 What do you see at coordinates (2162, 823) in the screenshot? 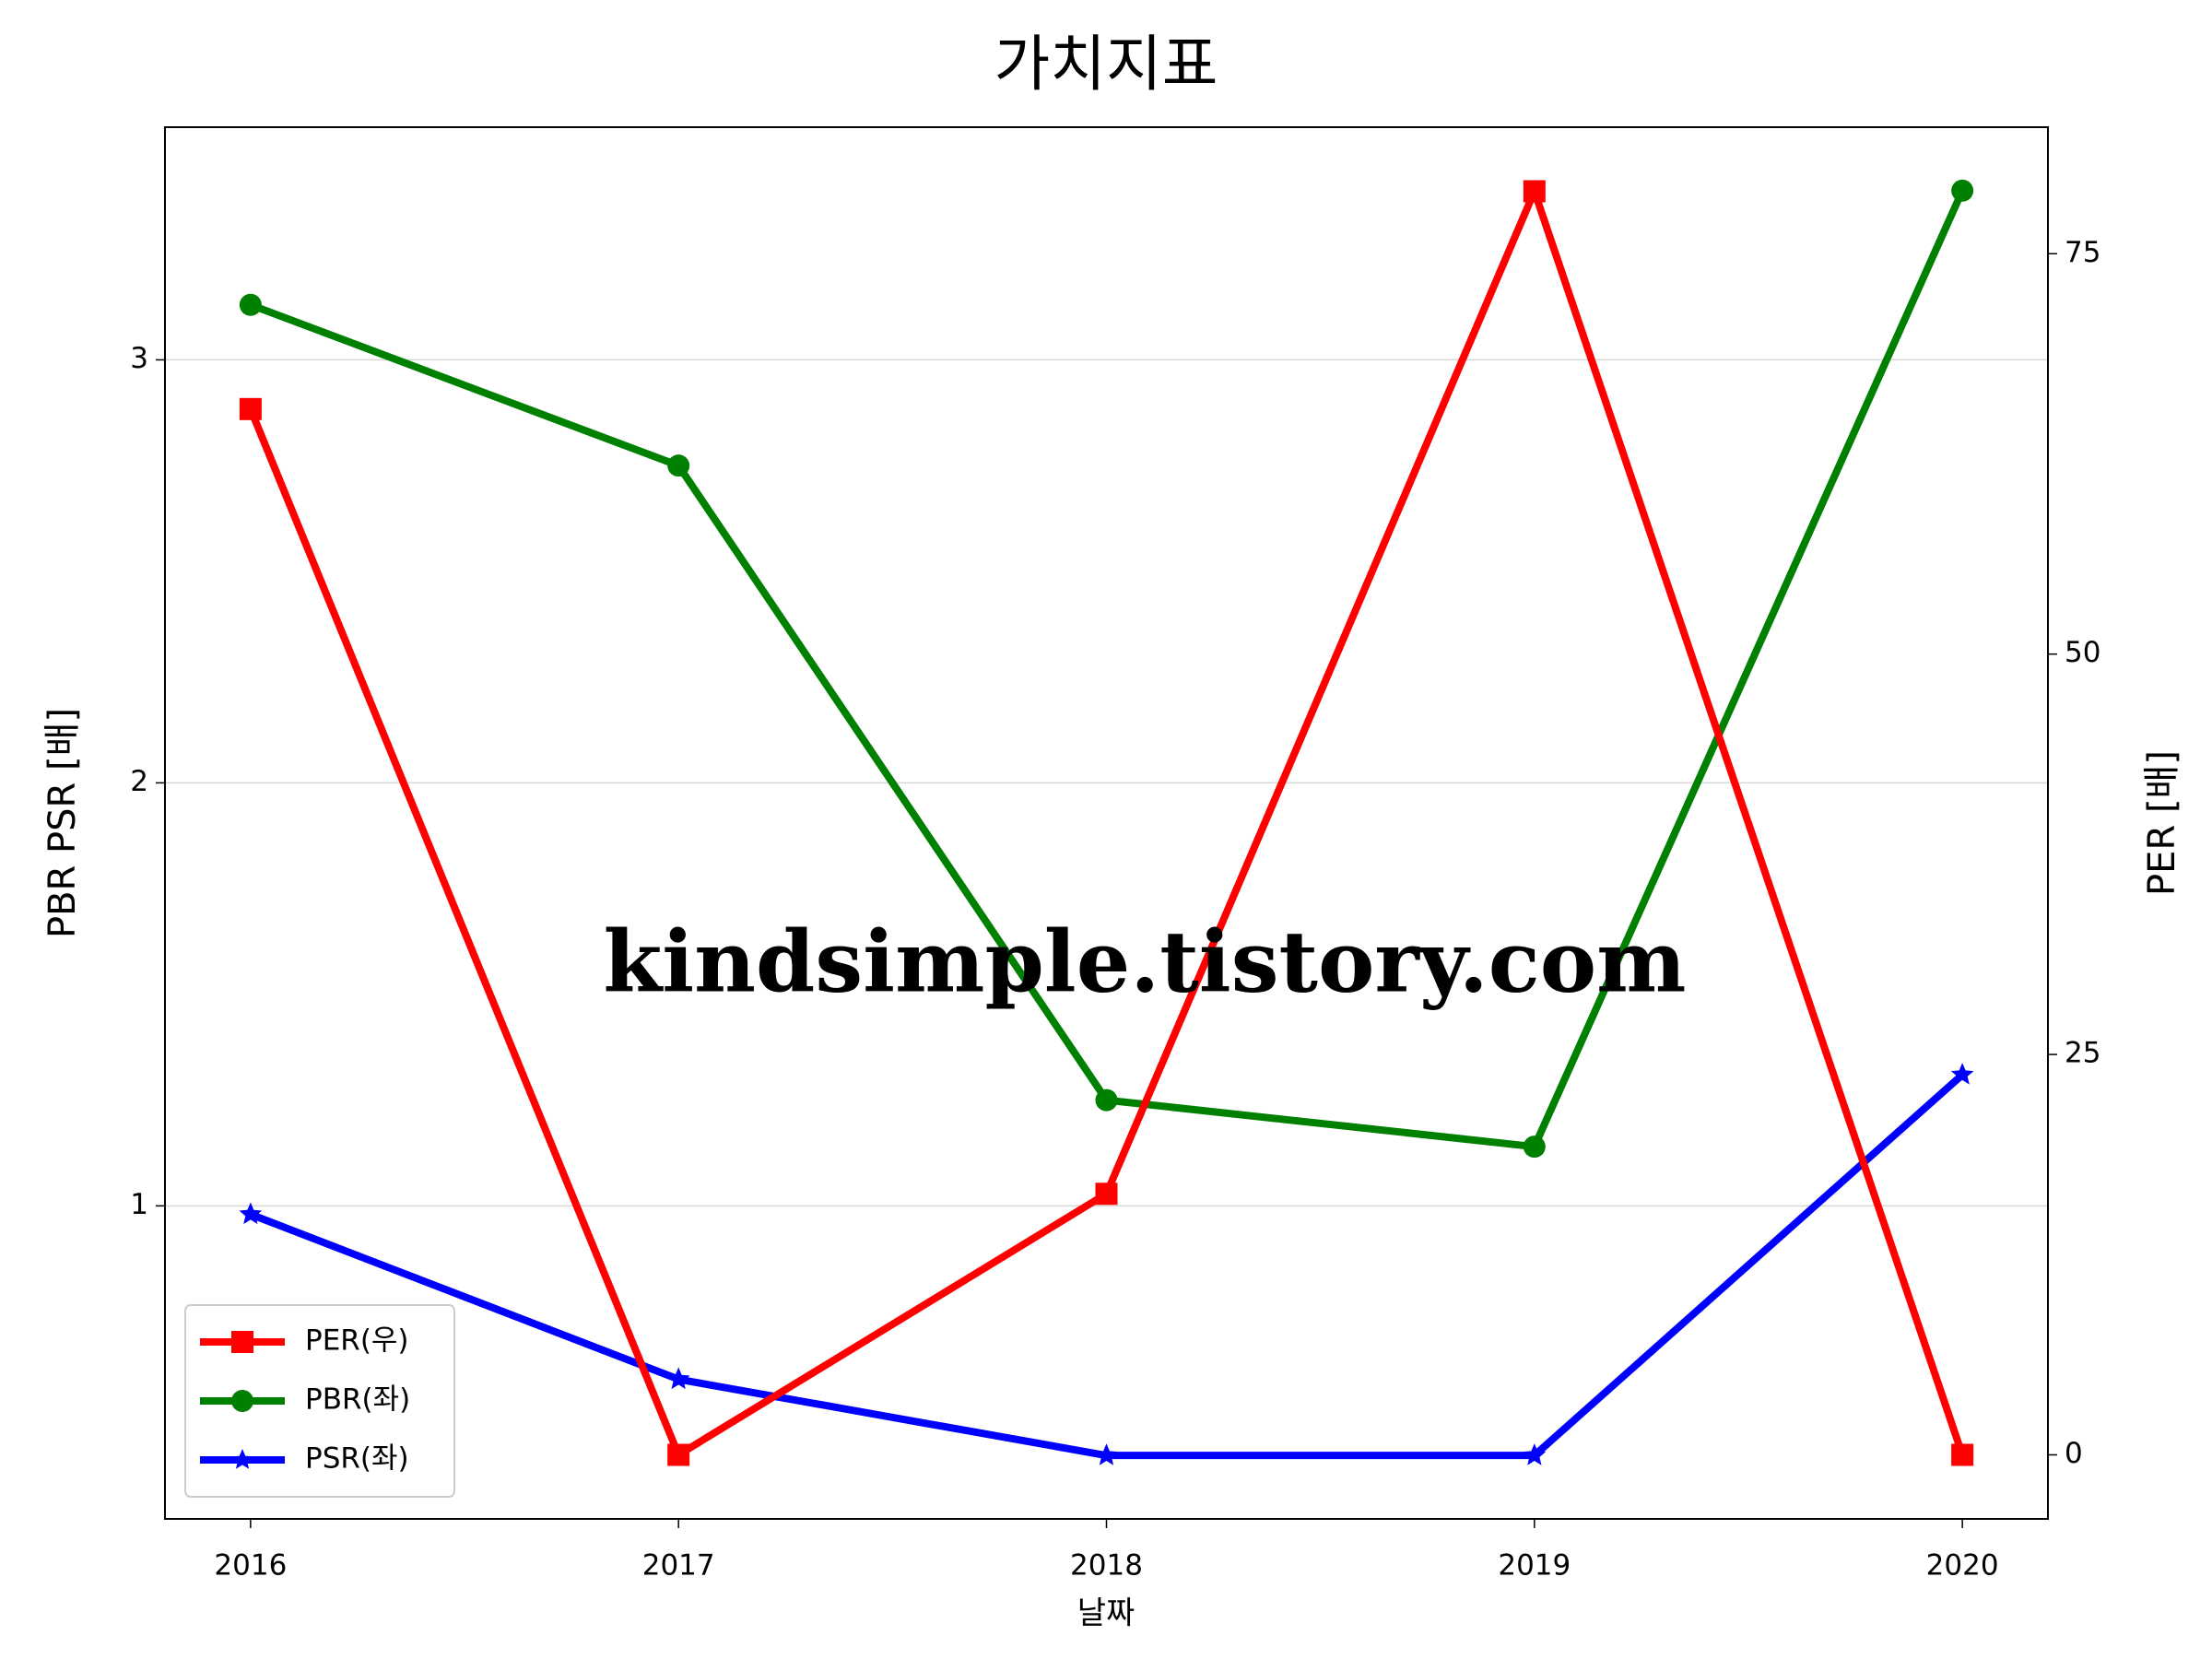
I see `y2-axis-label: PER [배]` at bounding box center [2162, 823].